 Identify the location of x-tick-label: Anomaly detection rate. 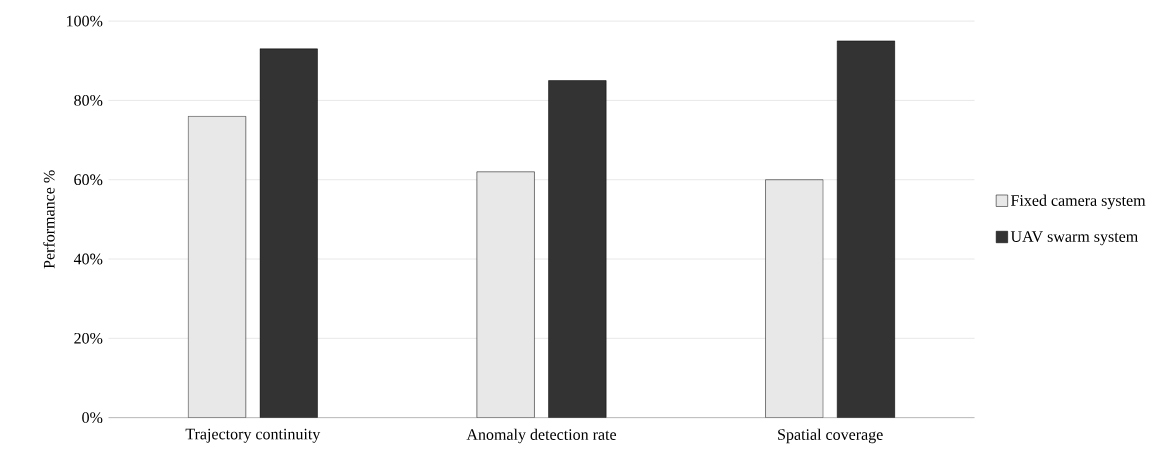
(541, 436).